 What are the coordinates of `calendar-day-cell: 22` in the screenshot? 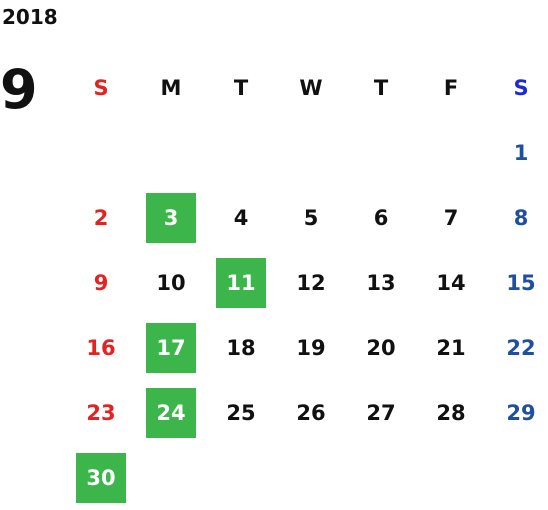 It's located at (517, 347).